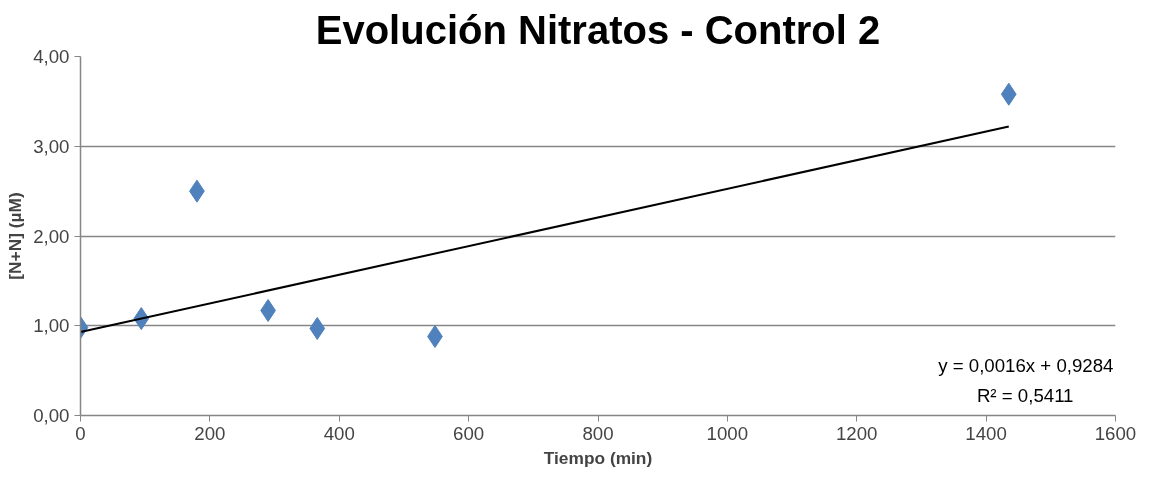 Image resolution: width=1173 pixels, height=477 pixels. What do you see at coordinates (727, 433) in the screenshot?
I see `x-tick-label: 1000` at bounding box center [727, 433].